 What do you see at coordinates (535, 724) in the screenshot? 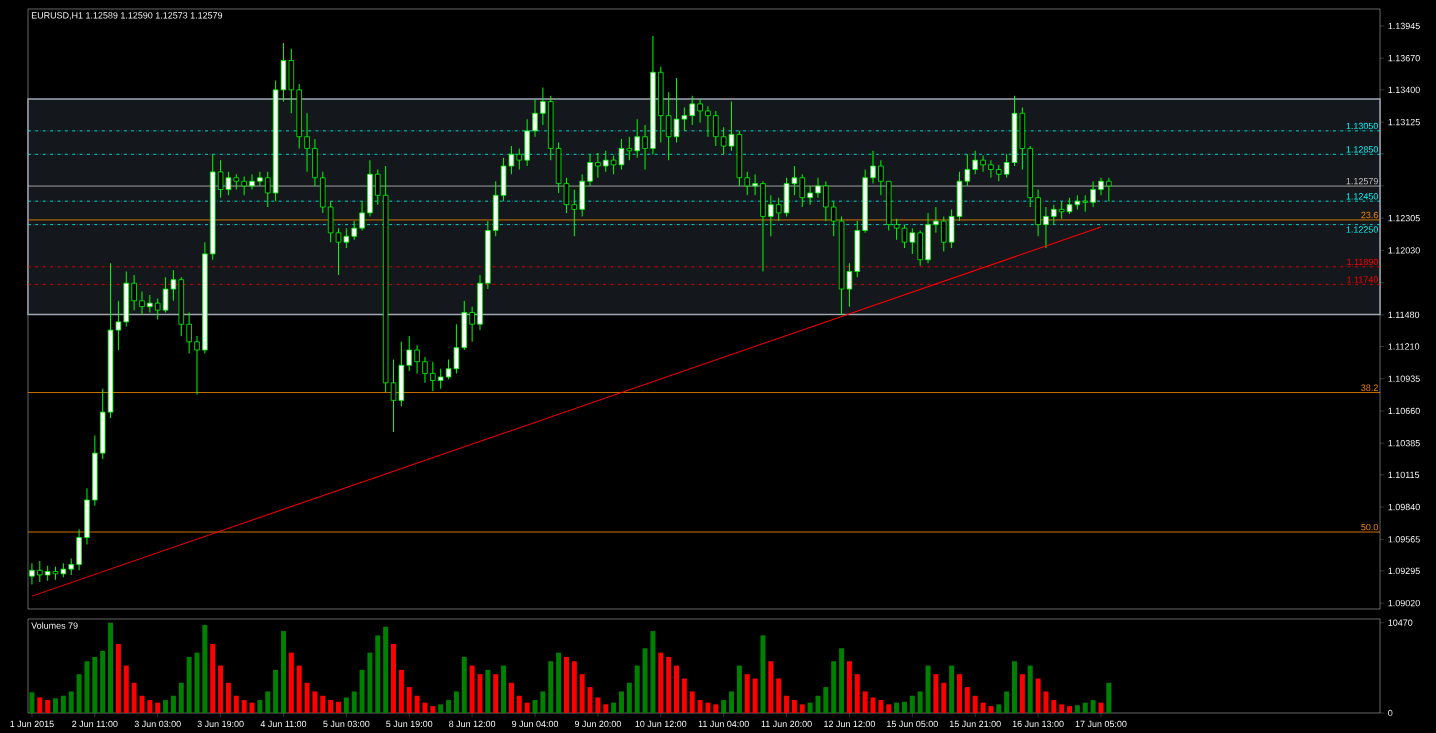
I see `x-tick-label: 9 Jun 04:00` at bounding box center [535, 724].